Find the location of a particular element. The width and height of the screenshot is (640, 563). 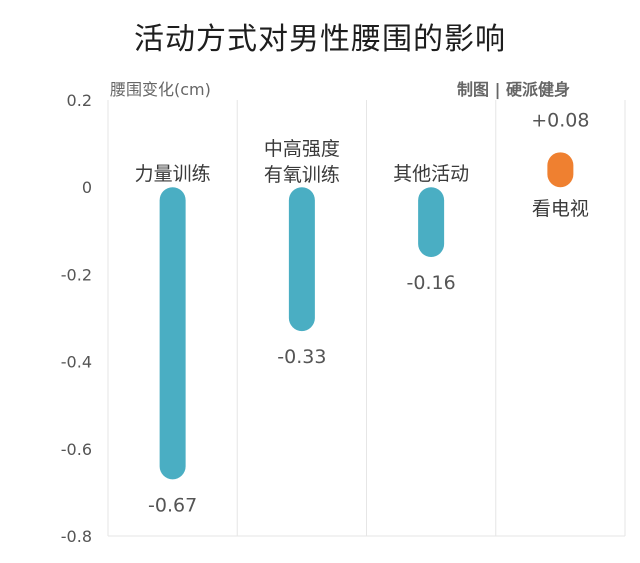

category-label: 力量训练 is located at coordinates (173, 174).